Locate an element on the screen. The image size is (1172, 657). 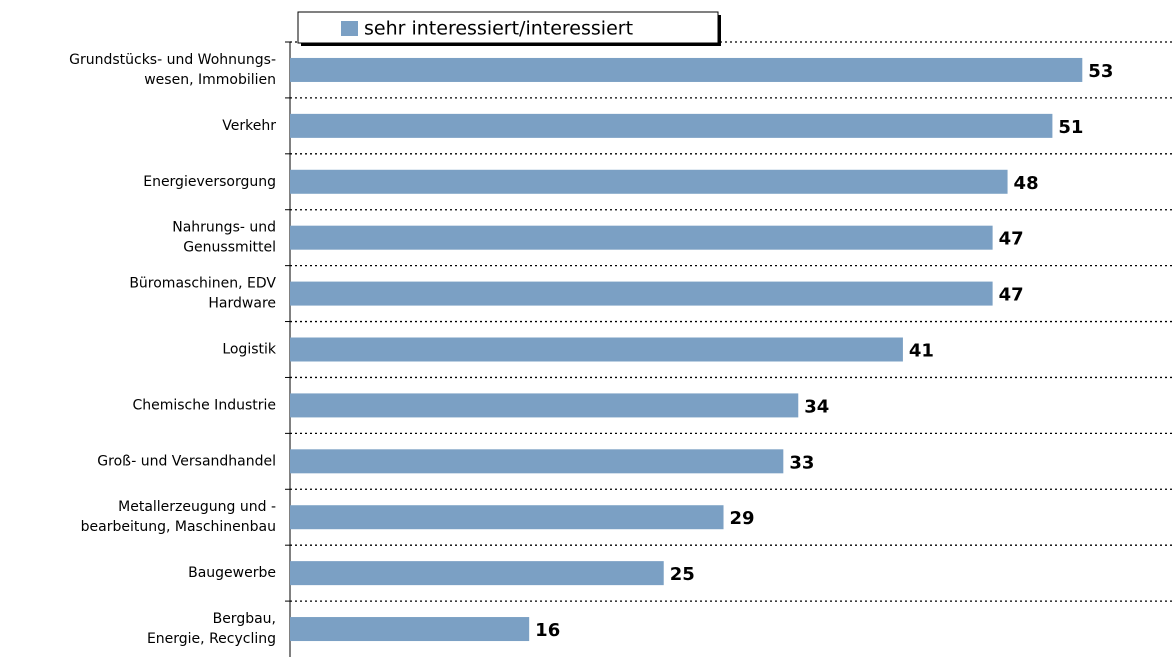
category-label: Chemische Industrie is located at coordinates (204, 405).